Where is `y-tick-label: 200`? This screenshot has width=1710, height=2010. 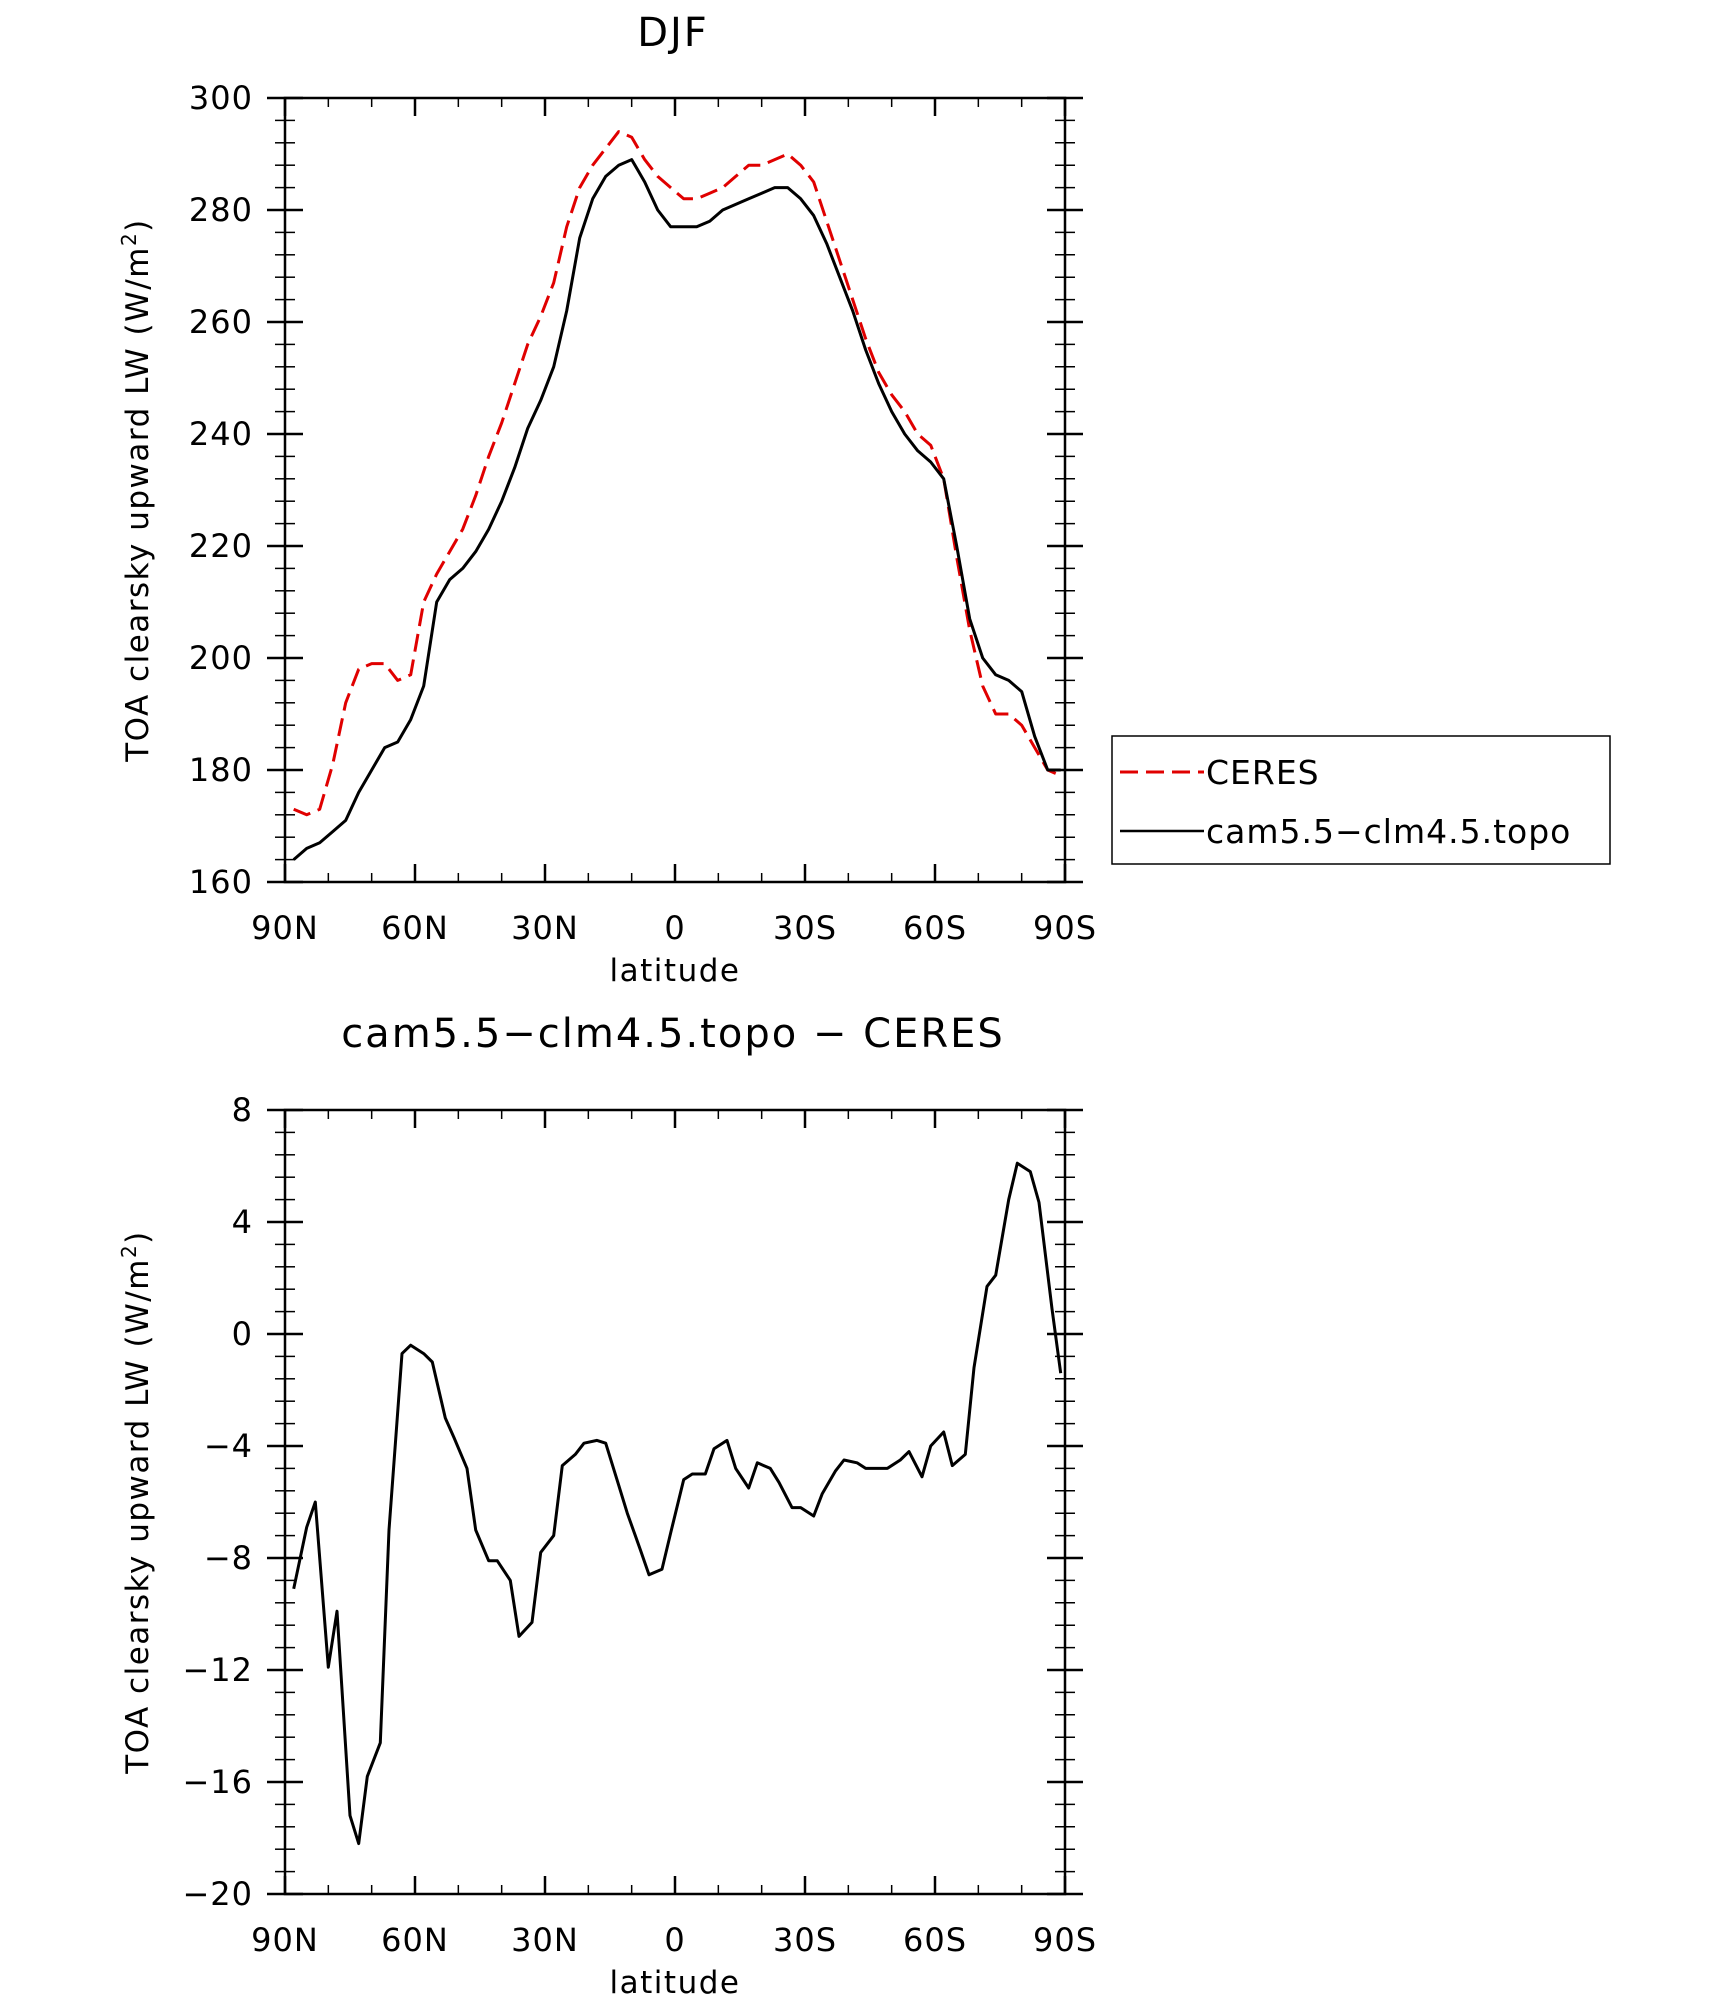
y-tick-label: 200 is located at coordinates (221, 658).